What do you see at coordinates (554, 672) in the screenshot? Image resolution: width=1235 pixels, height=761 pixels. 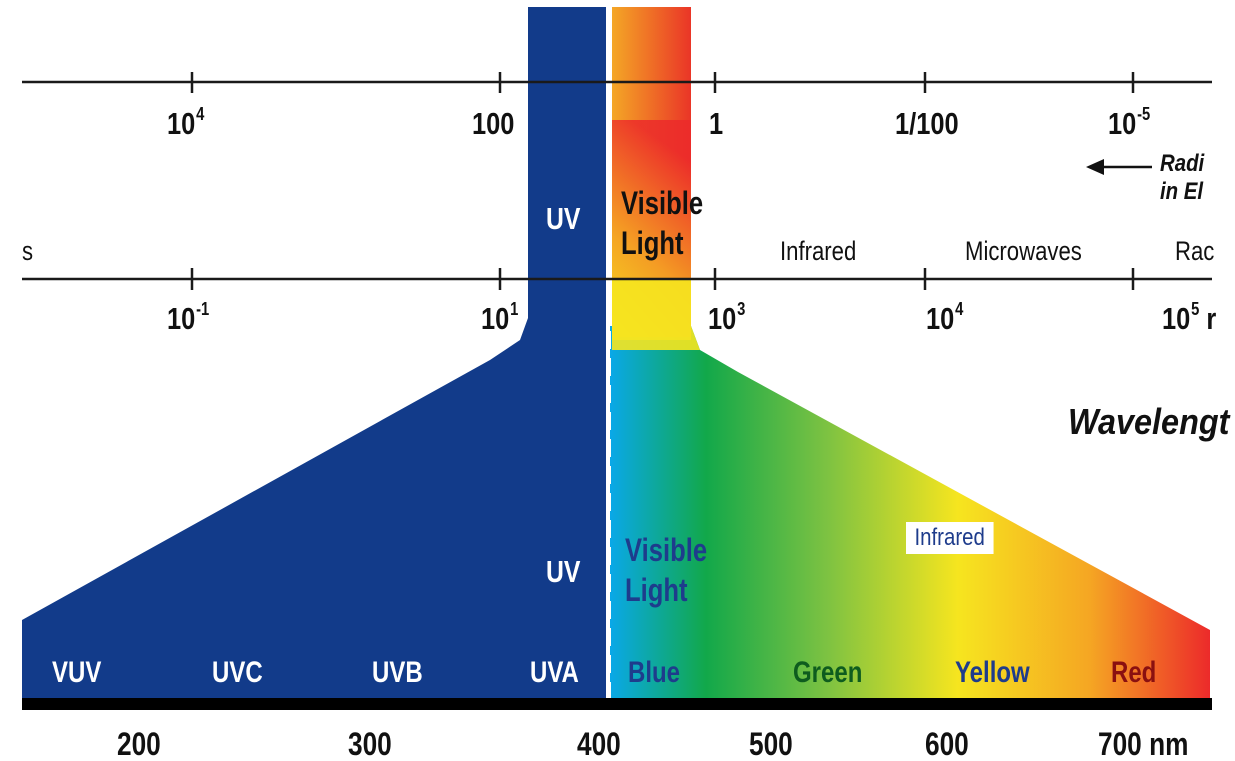 I see `uv-subband-label: UVA` at bounding box center [554, 672].